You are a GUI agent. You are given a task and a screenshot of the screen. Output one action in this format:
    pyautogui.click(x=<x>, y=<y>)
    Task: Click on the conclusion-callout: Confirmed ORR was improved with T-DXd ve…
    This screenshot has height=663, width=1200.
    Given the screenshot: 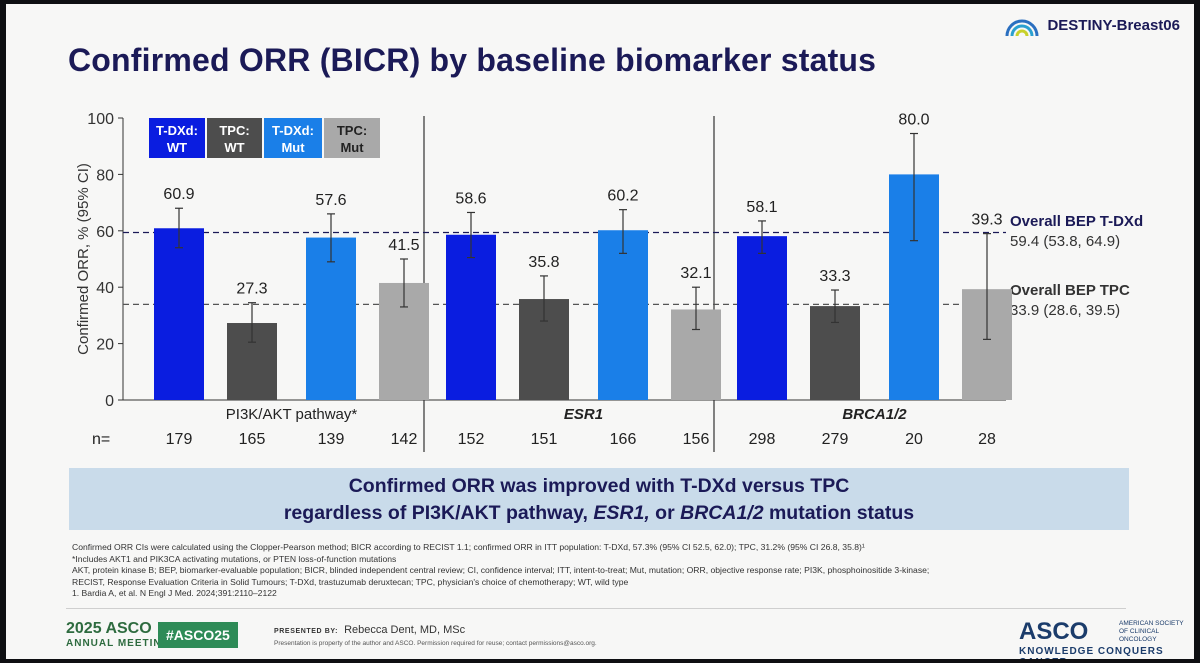 What is the action you would take?
    pyautogui.click(x=599, y=499)
    